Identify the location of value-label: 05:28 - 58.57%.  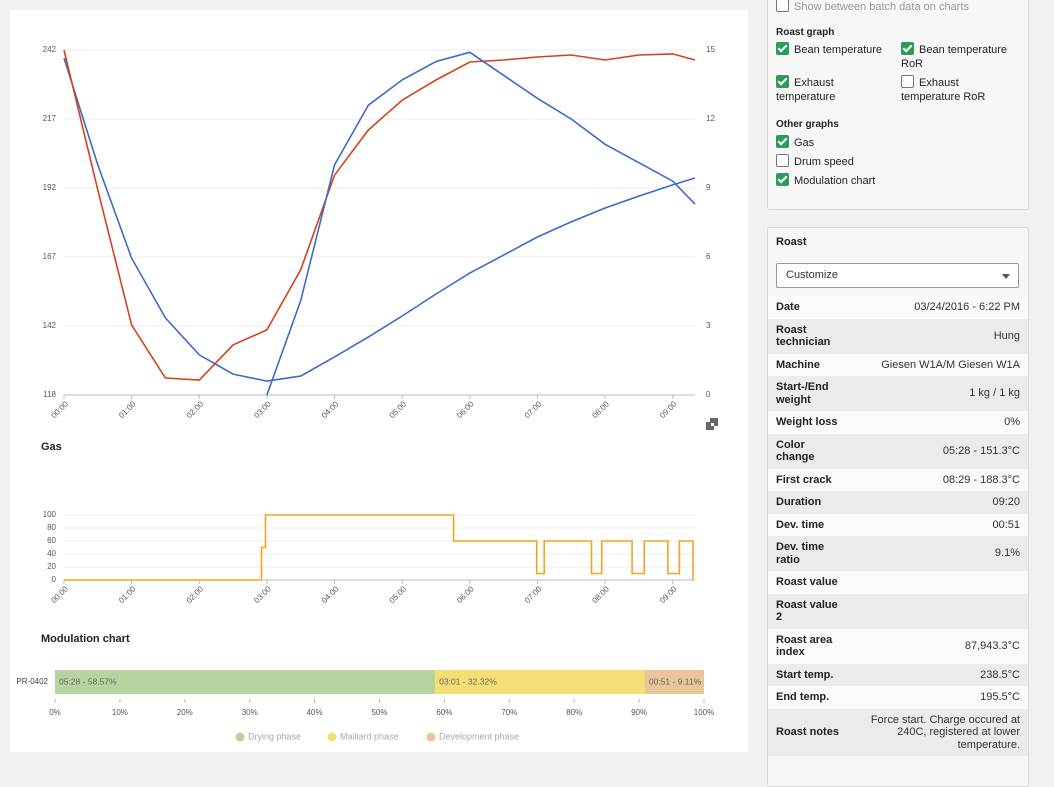
(88, 681).